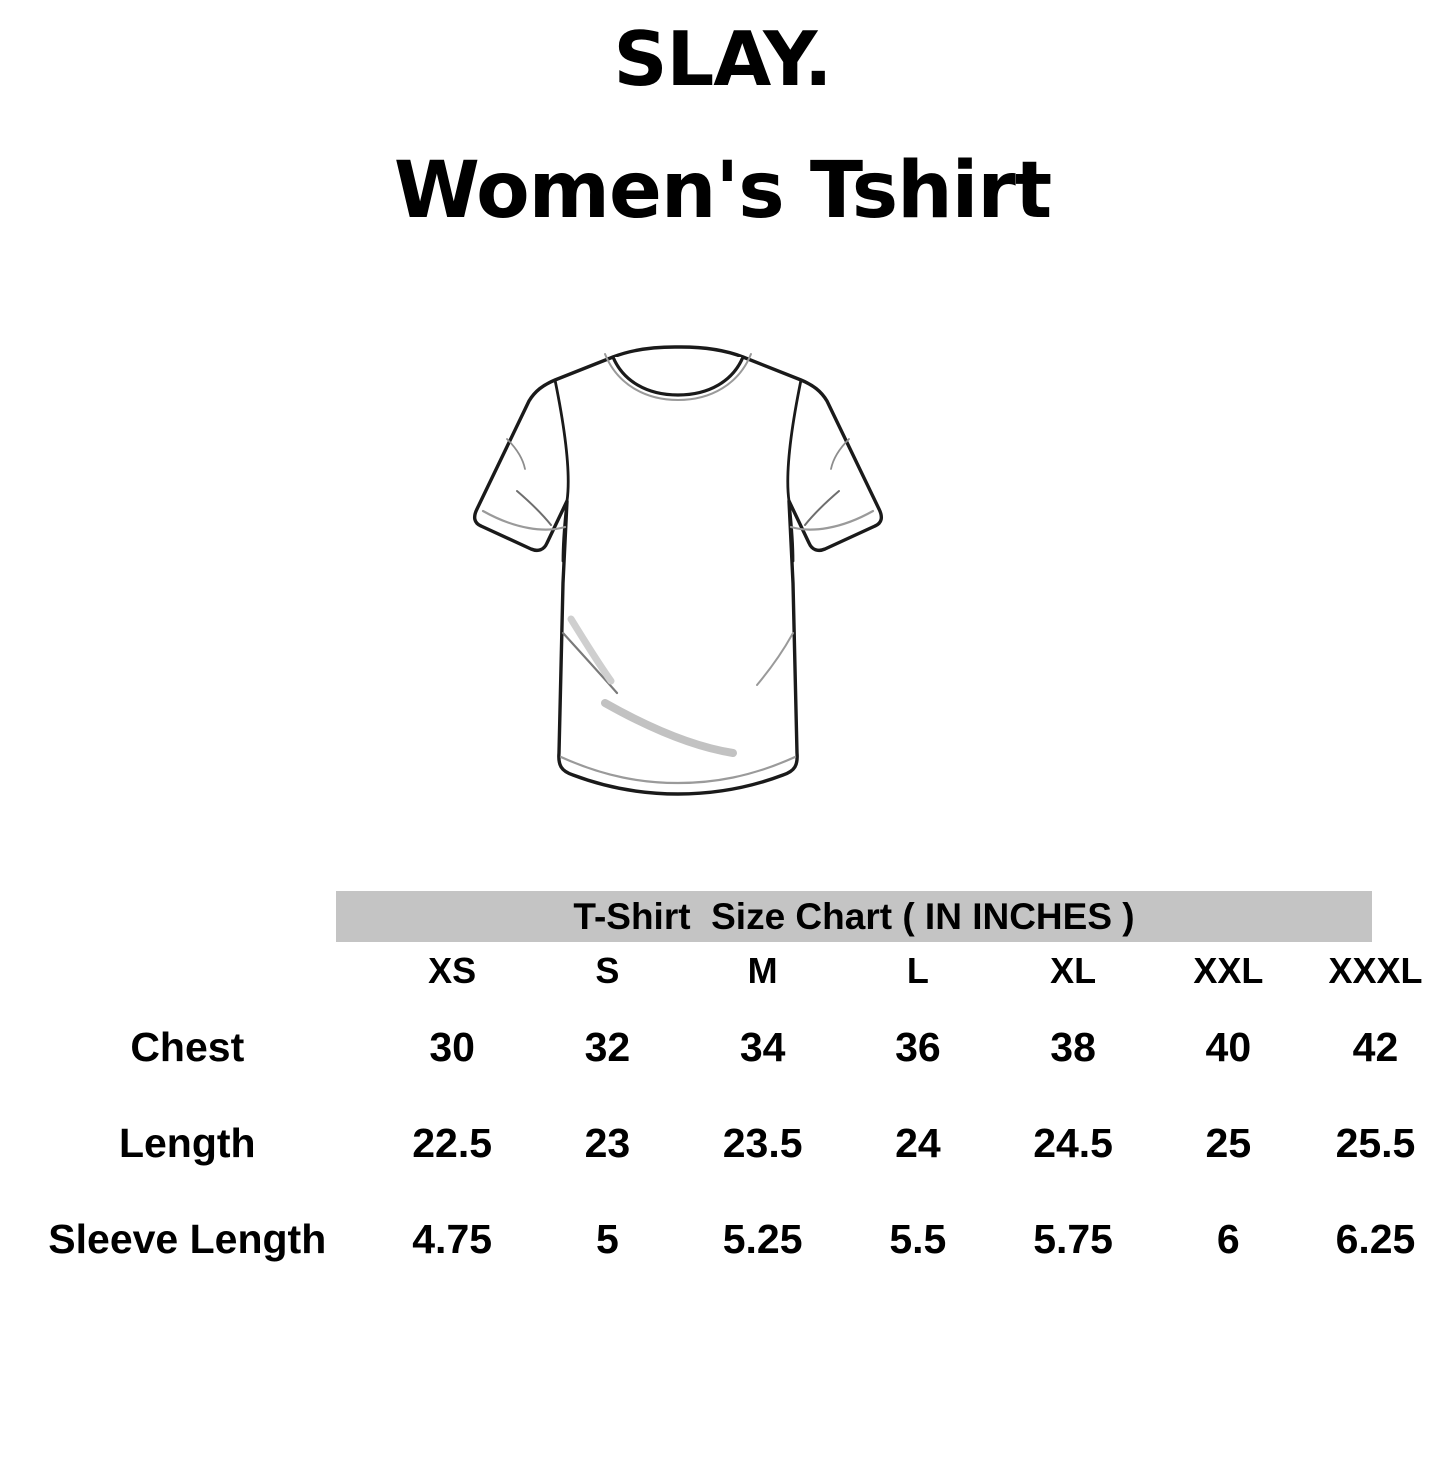  I want to click on size-header-xl: XL, so click(1073, 970).